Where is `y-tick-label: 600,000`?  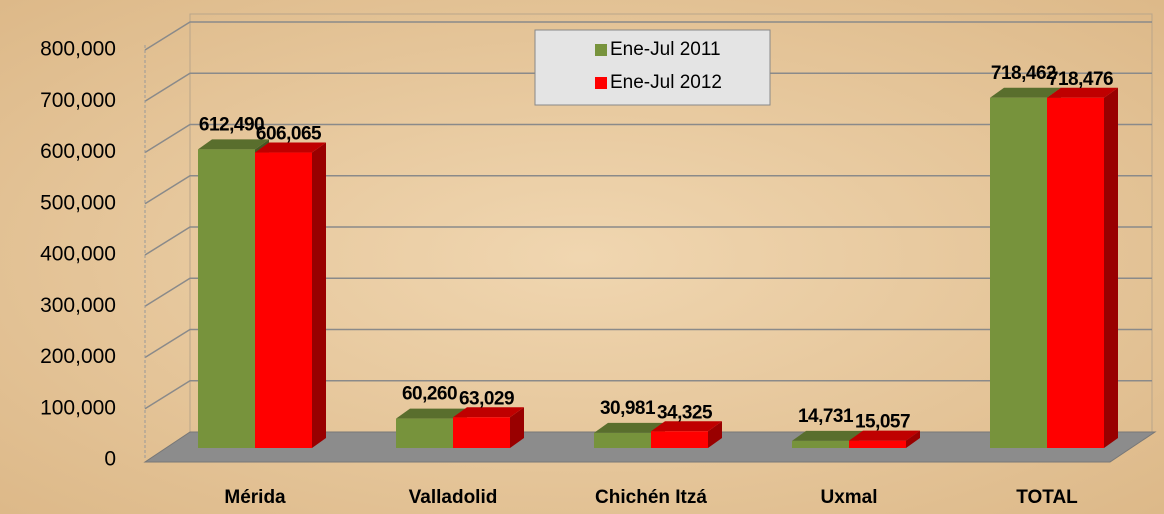 y-tick-label: 600,000 is located at coordinates (78, 151).